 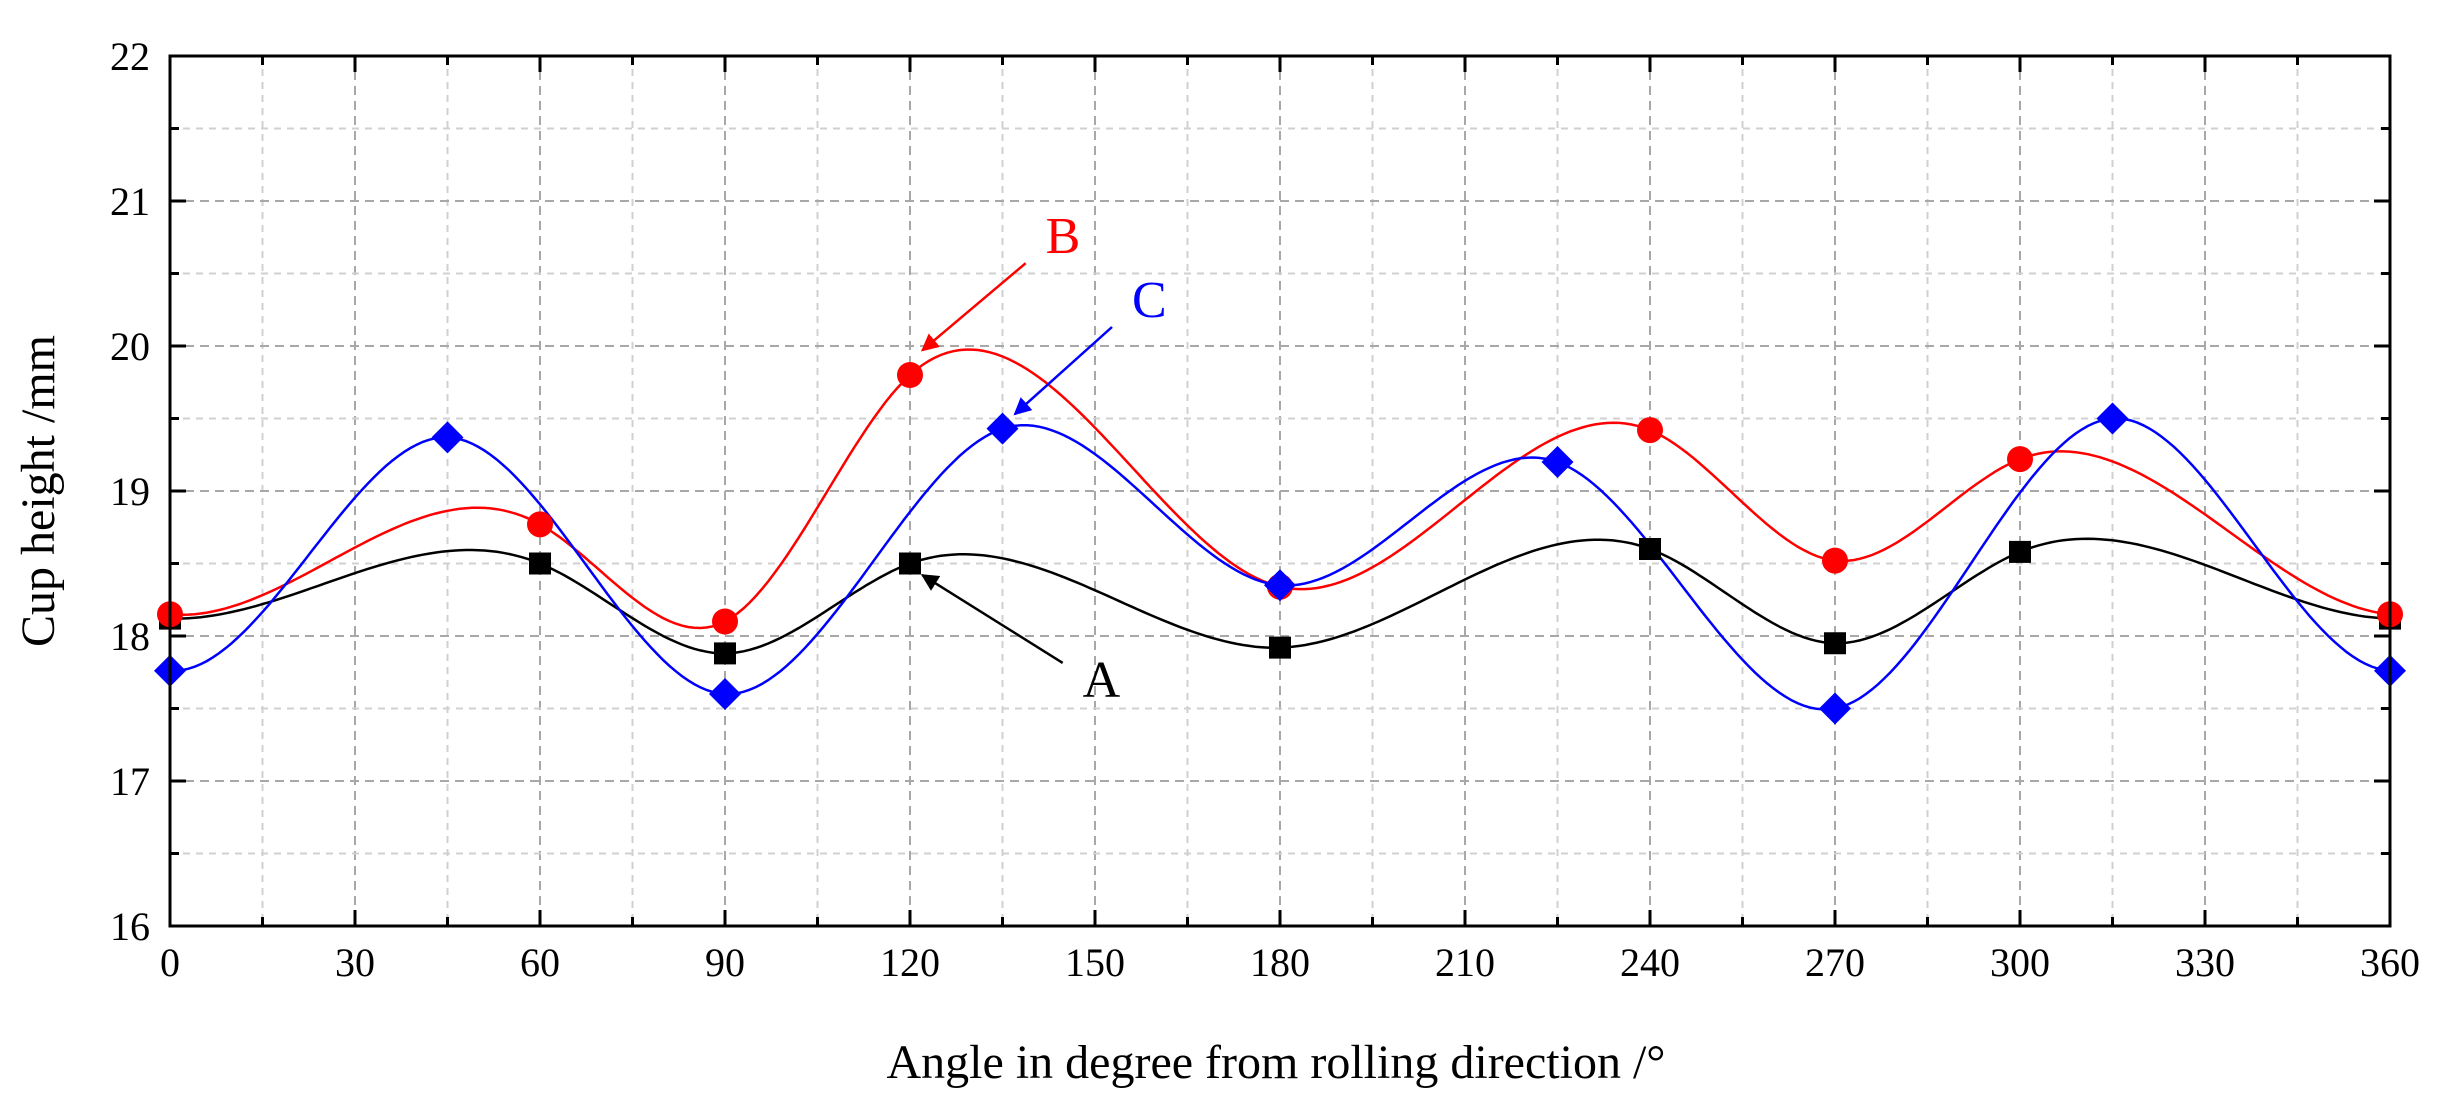 I want to click on x-tick-label: 150, so click(x=1095, y=962).